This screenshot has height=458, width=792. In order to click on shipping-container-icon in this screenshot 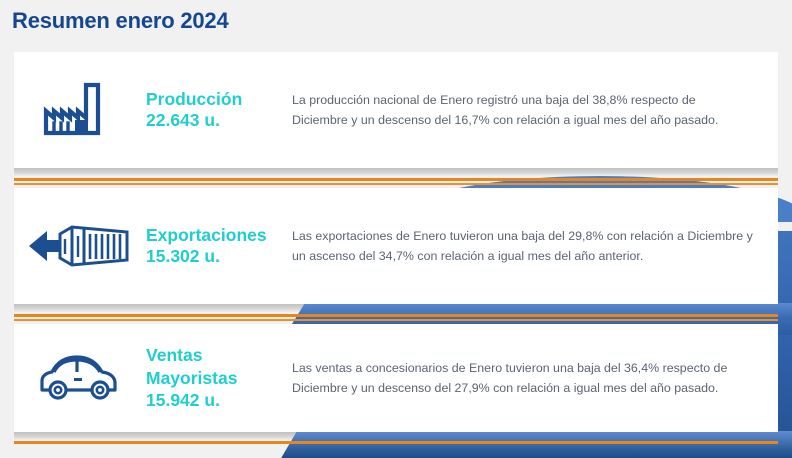, I will do `click(79, 246)`.